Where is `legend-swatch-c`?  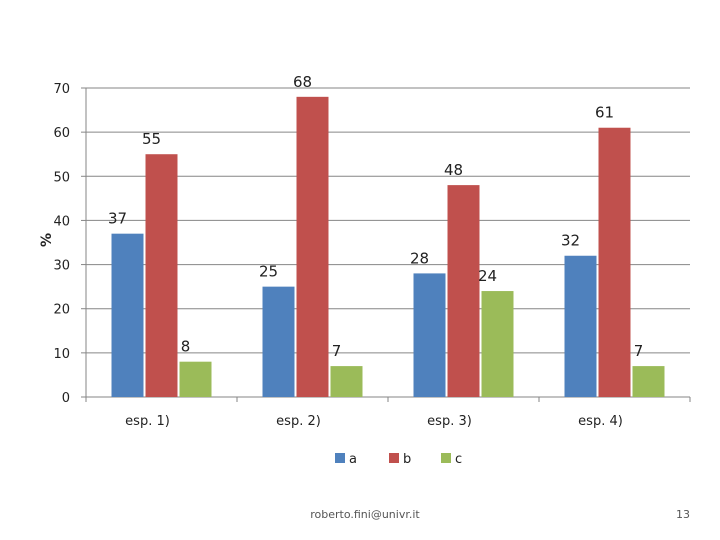 legend-swatch-c is located at coordinates (446, 458).